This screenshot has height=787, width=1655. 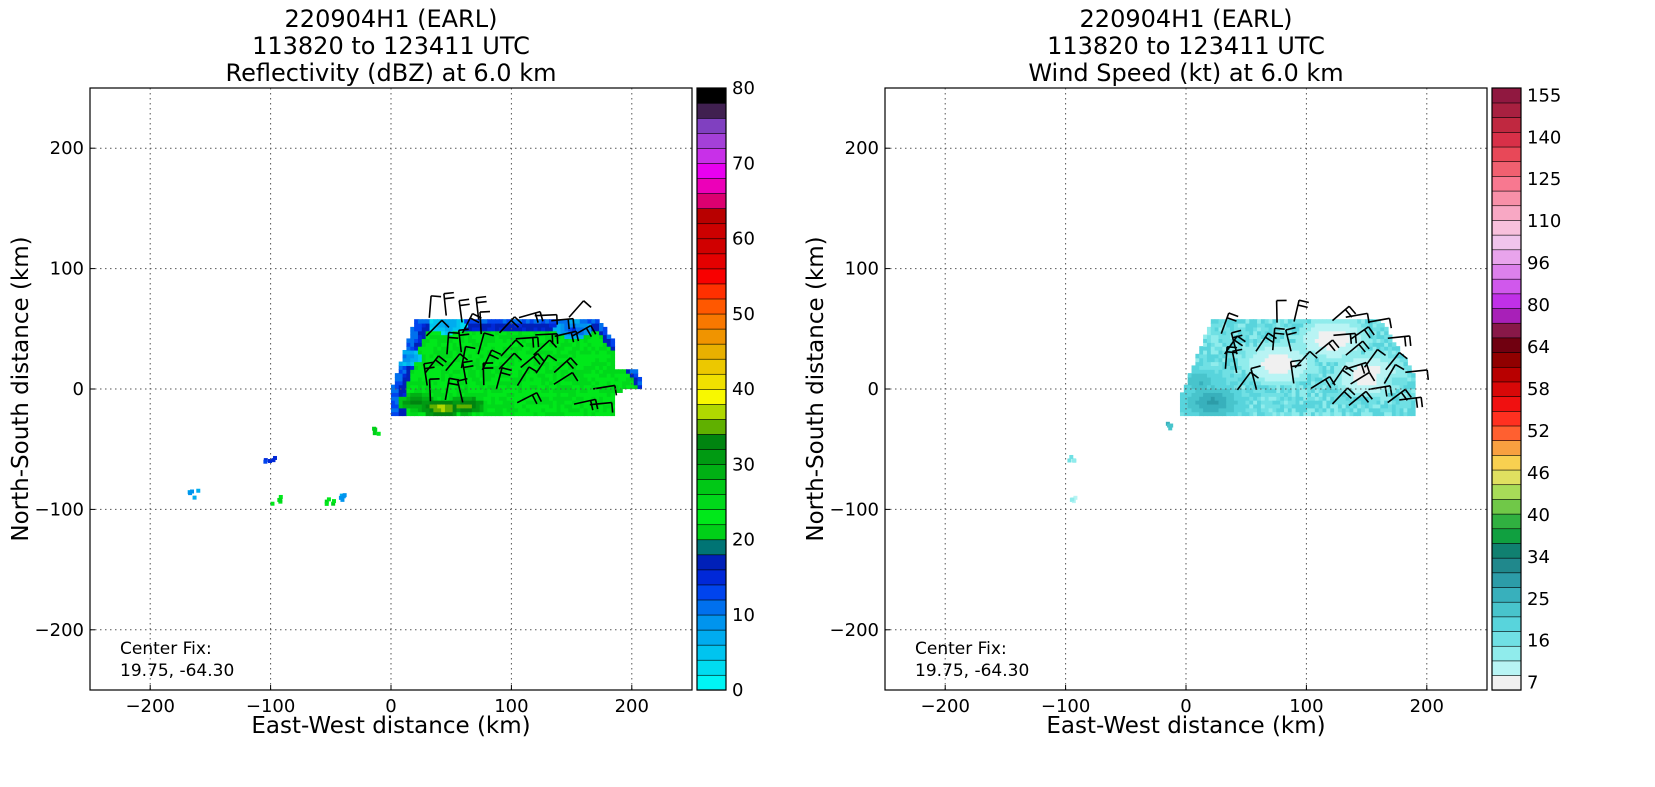 I want to click on center-fix-annotation: Center Fix:, so click(x=961, y=649).